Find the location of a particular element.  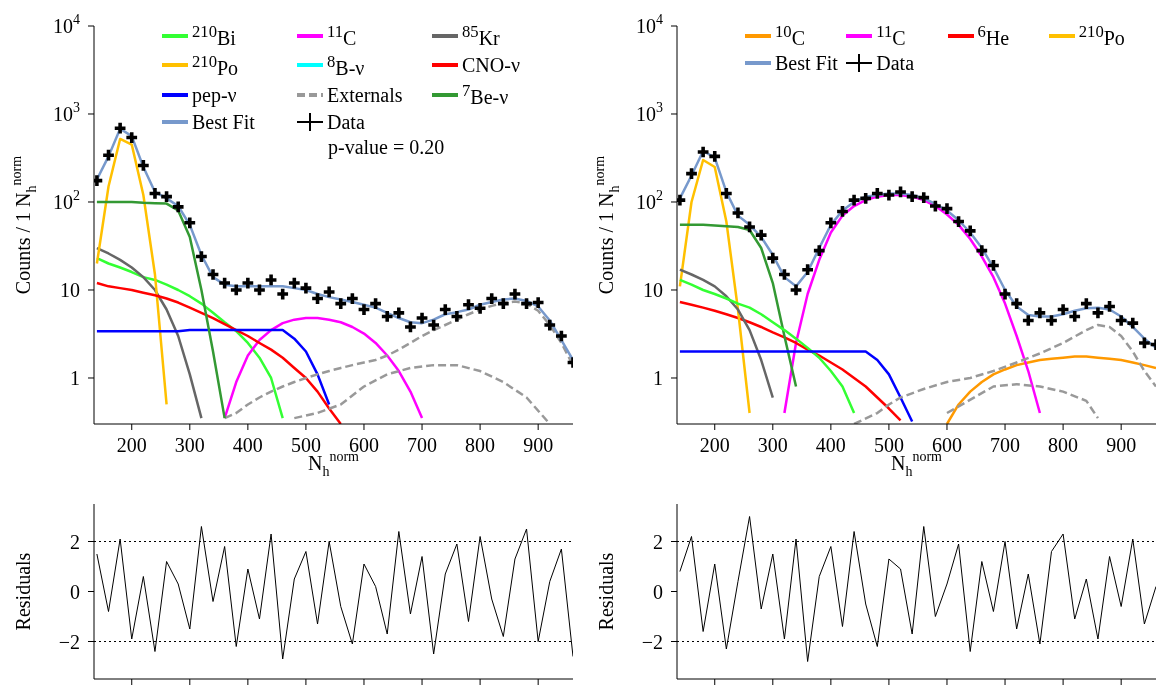

y-tick-label: 10 is located at coordinates (70, 289).